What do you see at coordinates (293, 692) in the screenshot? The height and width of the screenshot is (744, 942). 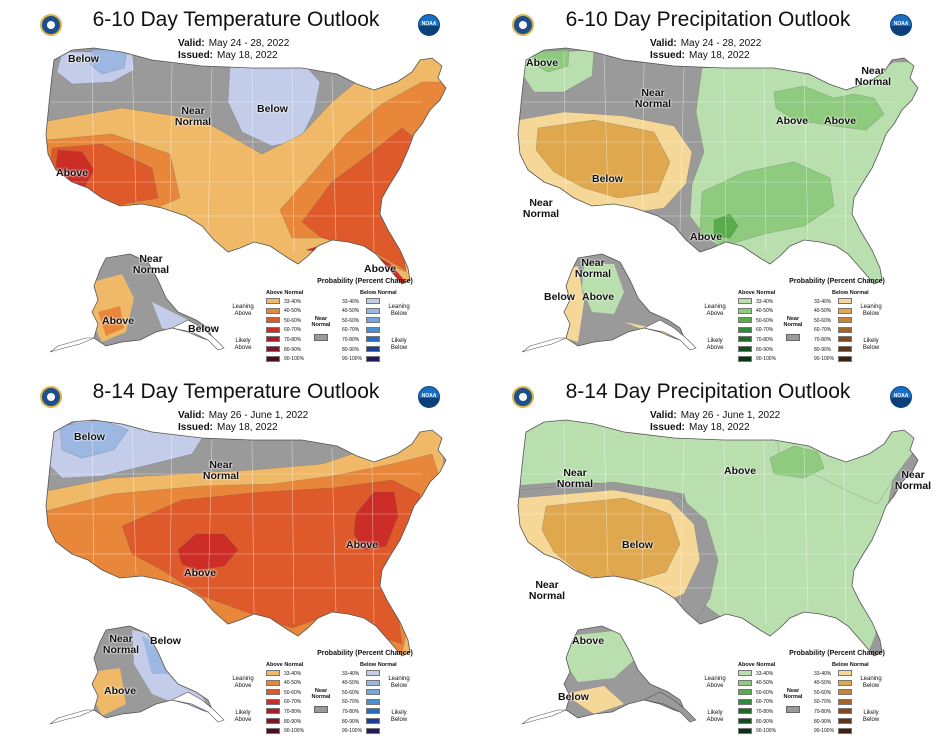 I see `legend-above-range: 50-60%` at bounding box center [293, 692].